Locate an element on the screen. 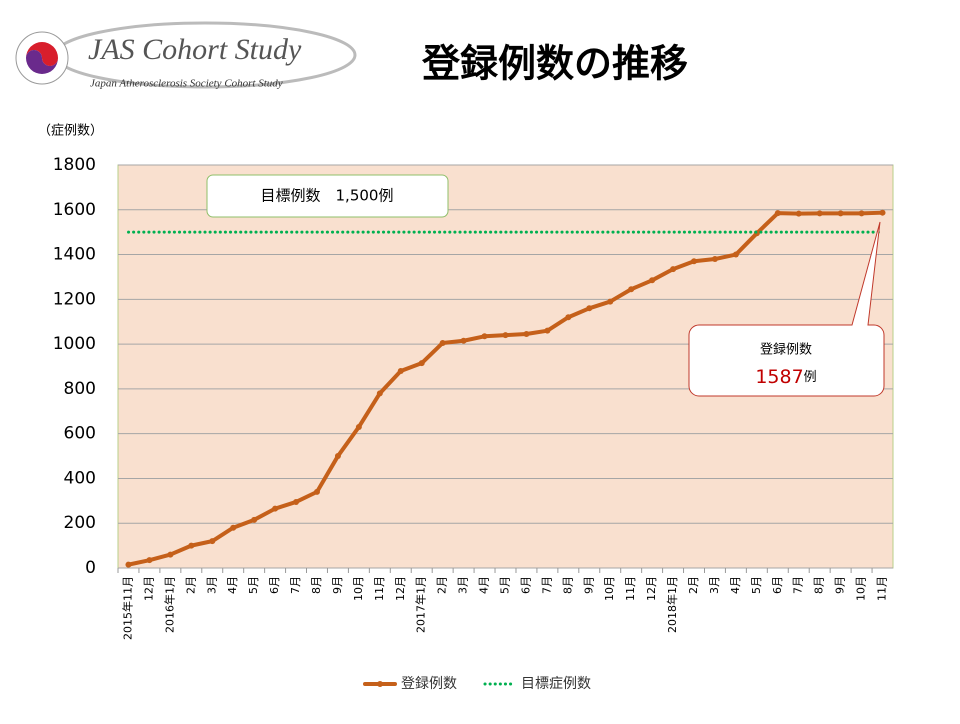 This screenshot has height=724, width=960. logo-purple is located at coordinates (42, 62).